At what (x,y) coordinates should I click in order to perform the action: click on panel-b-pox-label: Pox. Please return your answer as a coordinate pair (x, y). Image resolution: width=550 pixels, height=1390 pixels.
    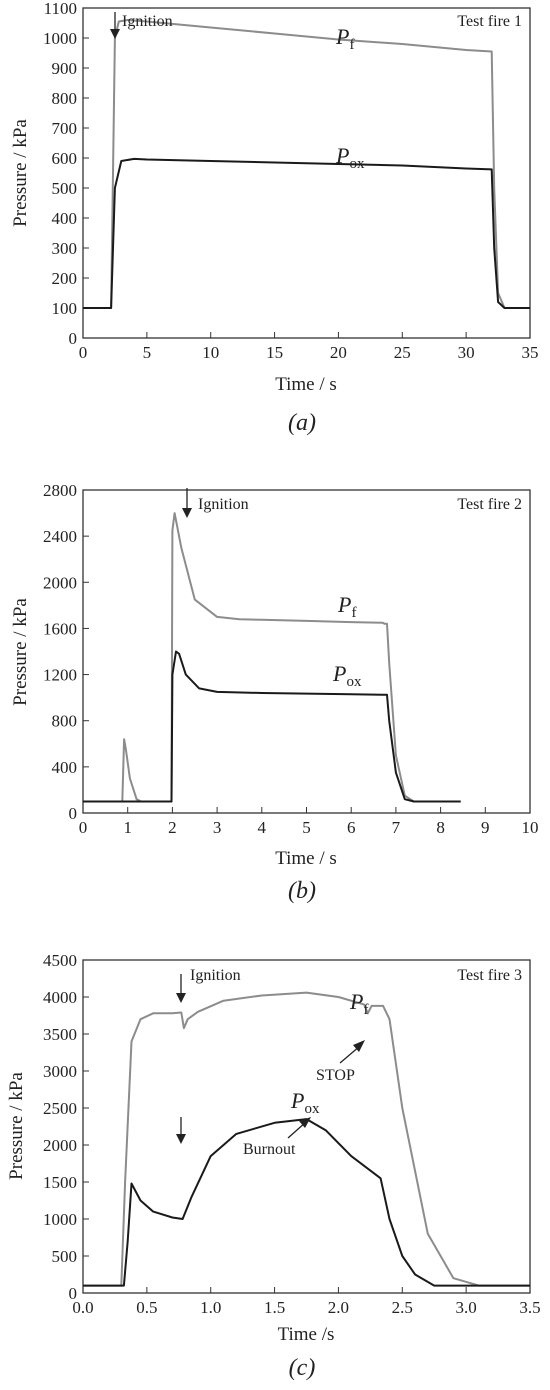
    Looking at the image, I should click on (347, 675).